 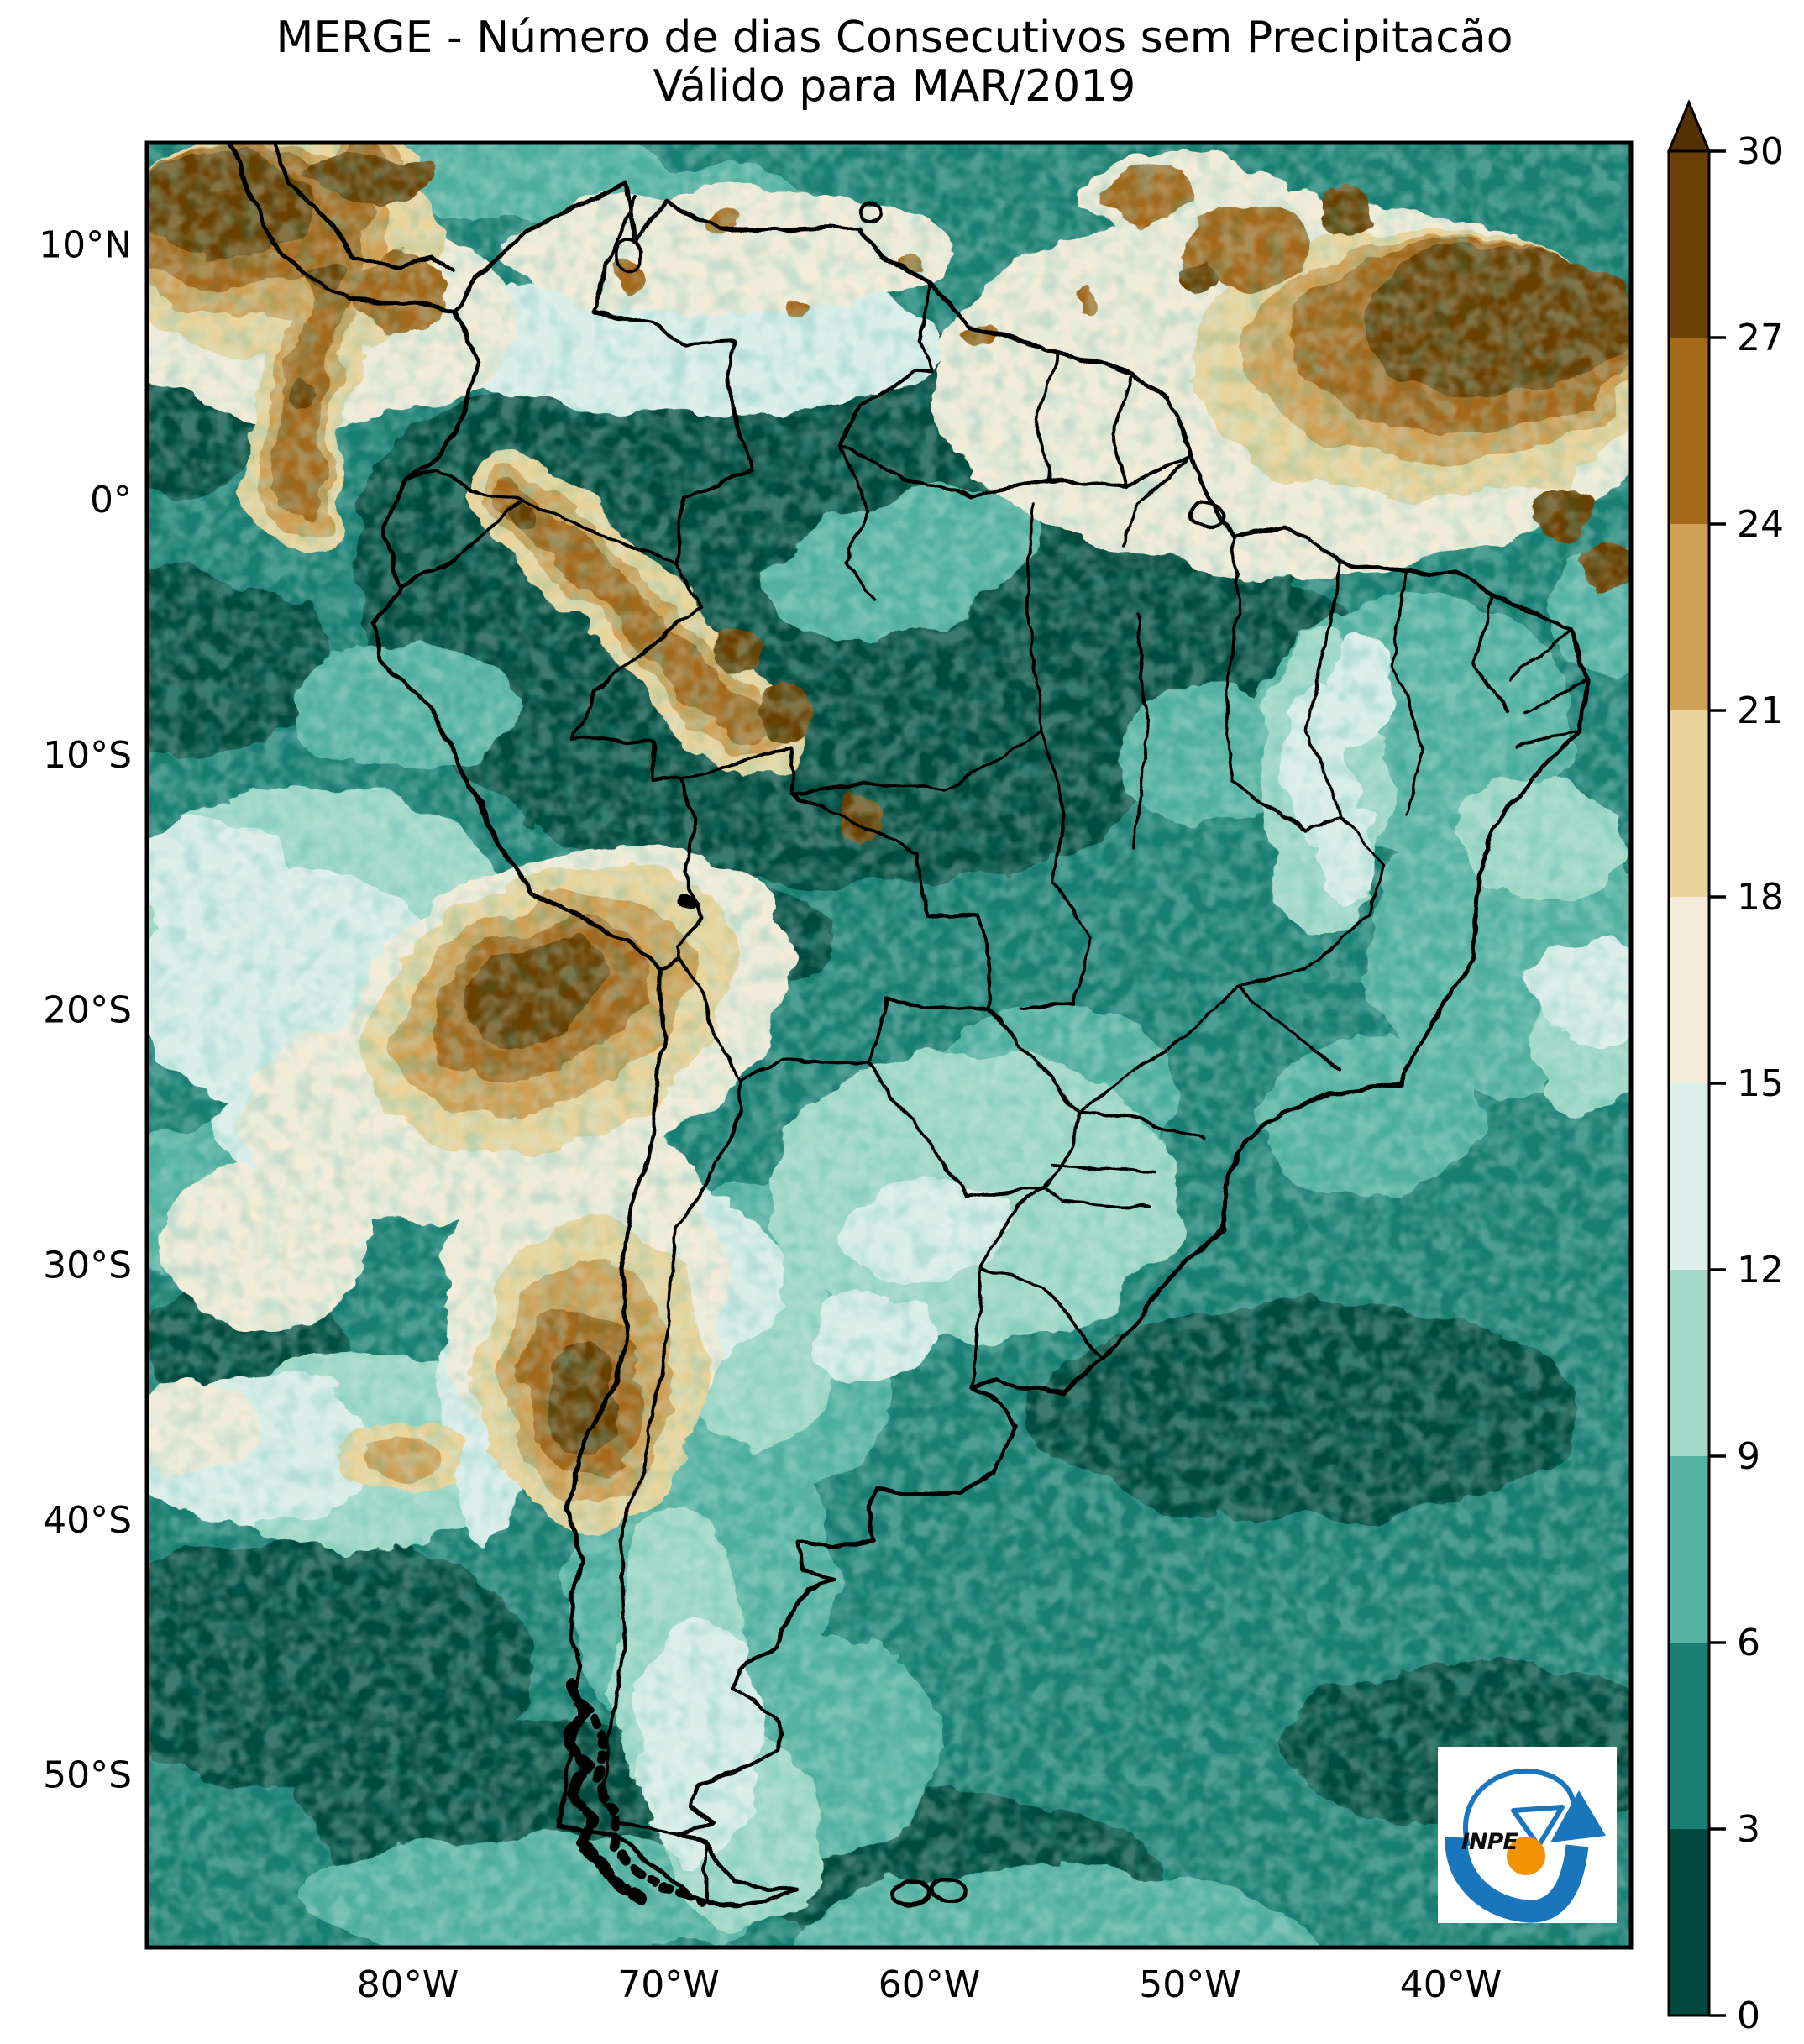 What do you see at coordinates (604, 1791) in the screenshot?
I see `fjords-chile` at bounding box center [604, 1791].